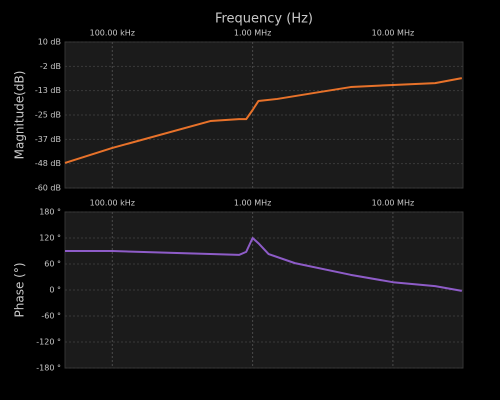  I want to click on y-tick-label: -120 °, so click(48, 342).